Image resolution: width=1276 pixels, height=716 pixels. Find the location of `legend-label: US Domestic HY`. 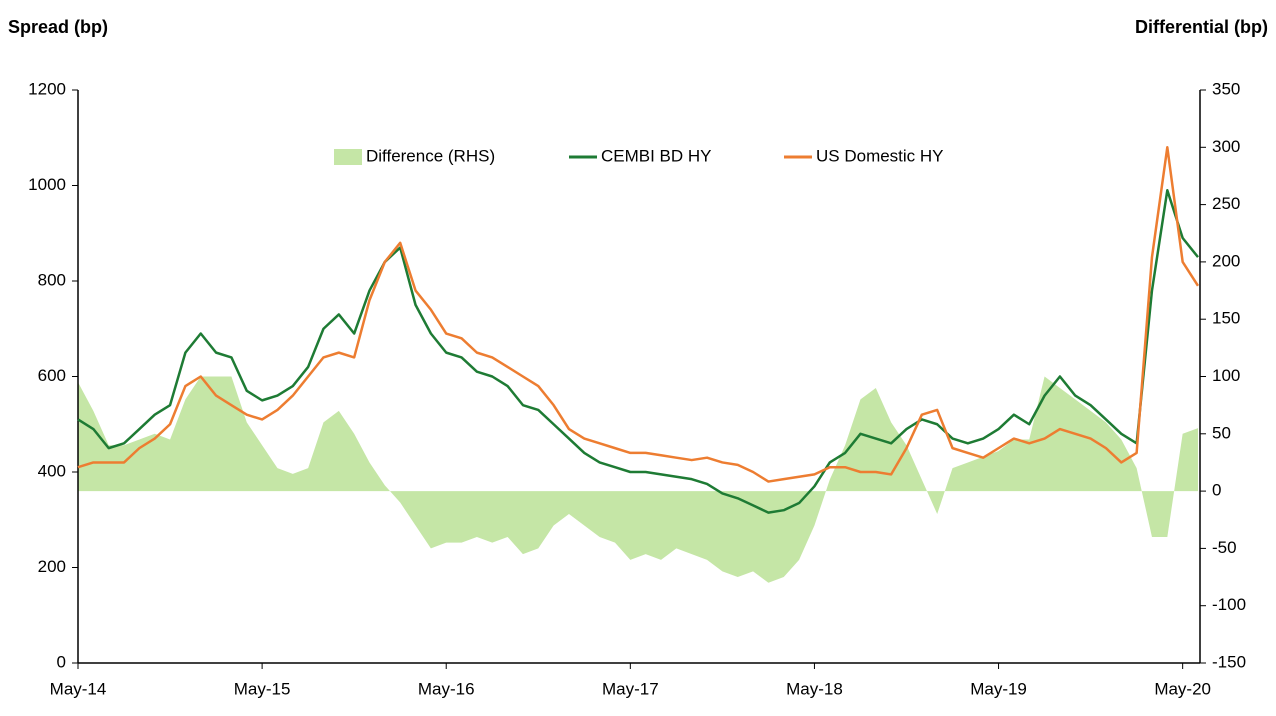

legend-label: US Domestic HY is located at coordinates (880, 155).